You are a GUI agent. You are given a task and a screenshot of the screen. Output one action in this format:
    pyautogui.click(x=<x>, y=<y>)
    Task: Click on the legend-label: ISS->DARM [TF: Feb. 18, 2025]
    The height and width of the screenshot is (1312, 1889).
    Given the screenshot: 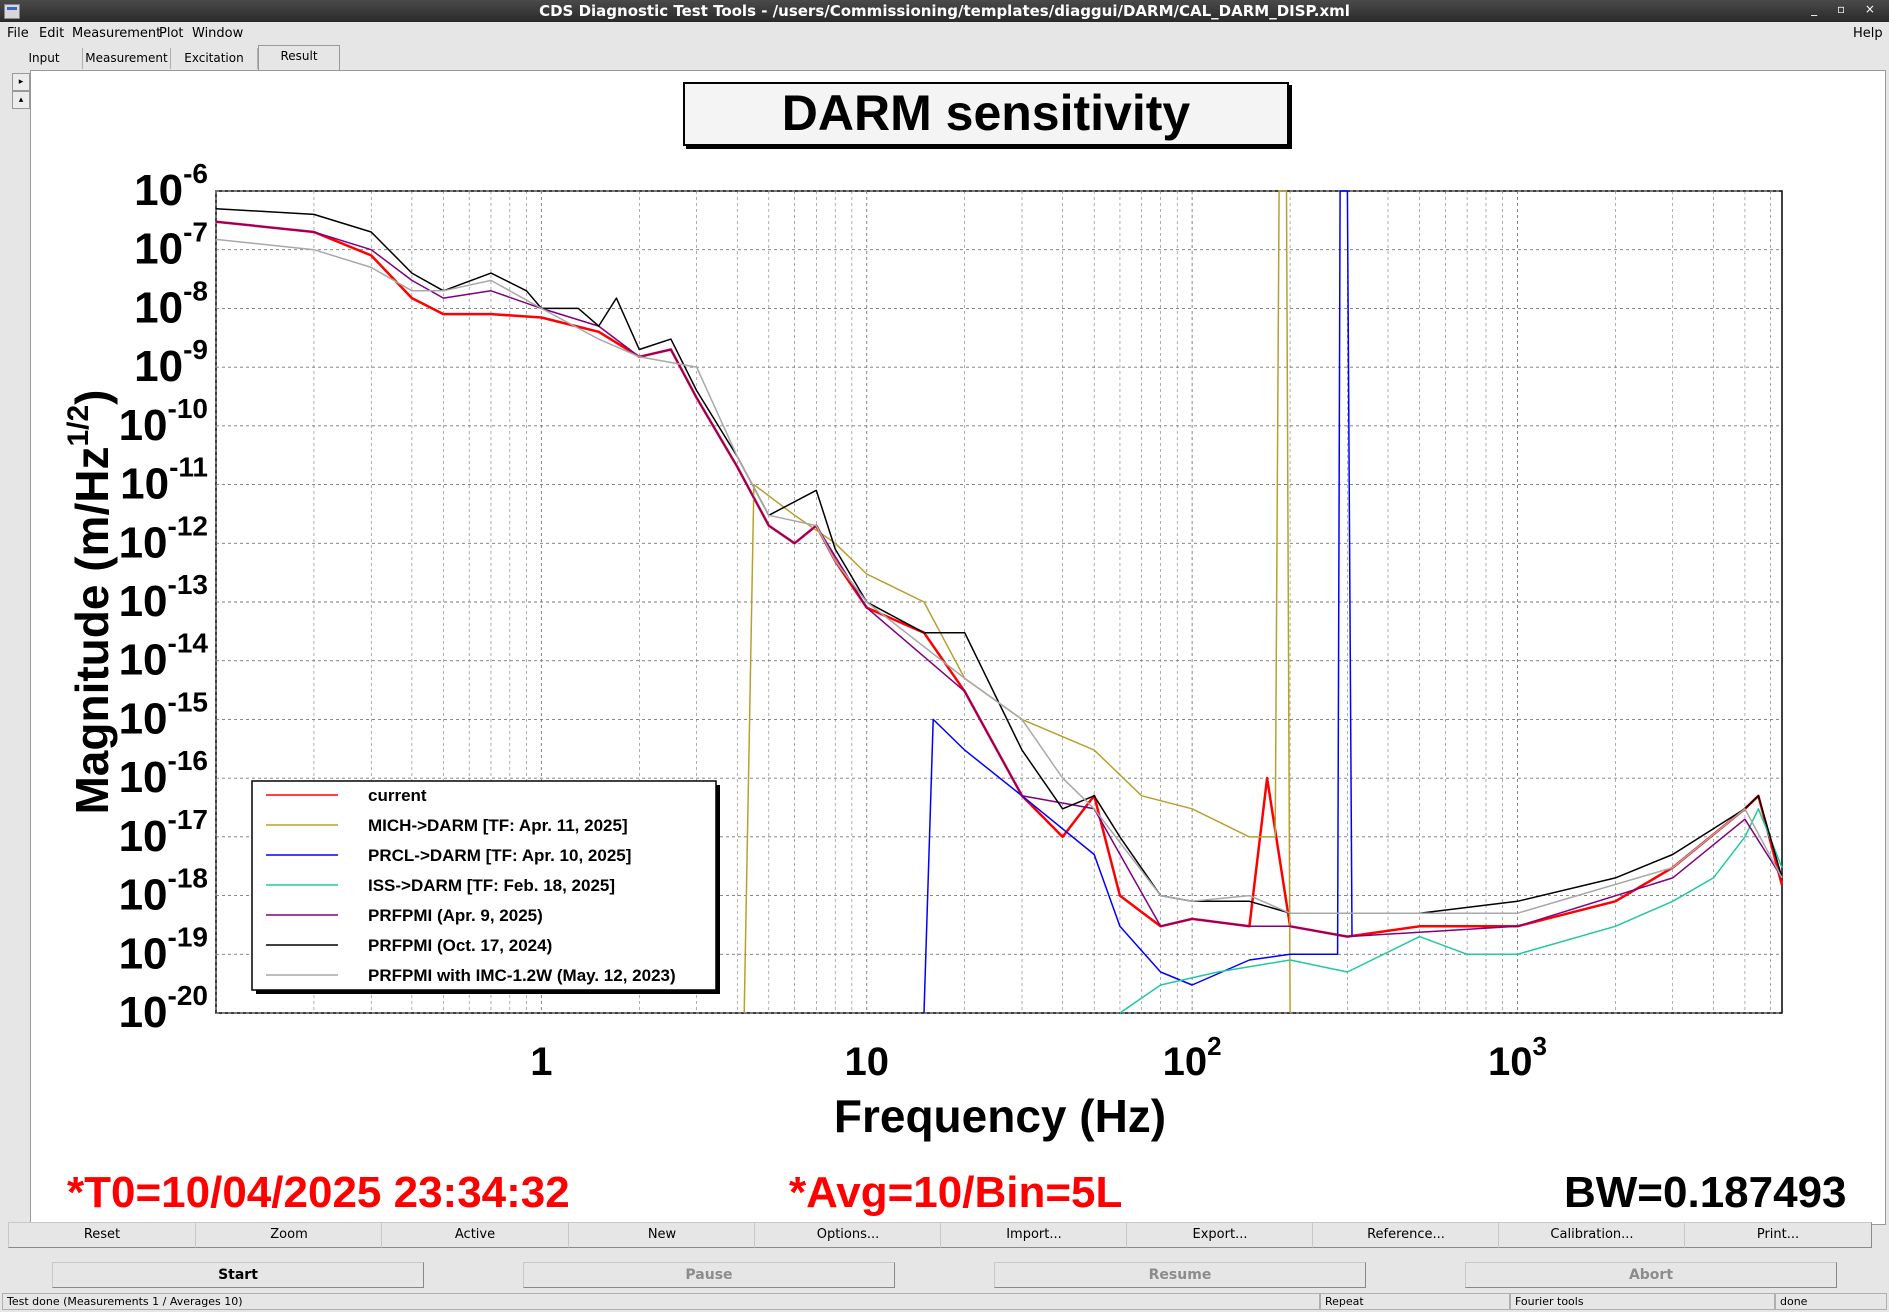 What is the action you would take?
    pyautogui.click(x=491, y=885)
    